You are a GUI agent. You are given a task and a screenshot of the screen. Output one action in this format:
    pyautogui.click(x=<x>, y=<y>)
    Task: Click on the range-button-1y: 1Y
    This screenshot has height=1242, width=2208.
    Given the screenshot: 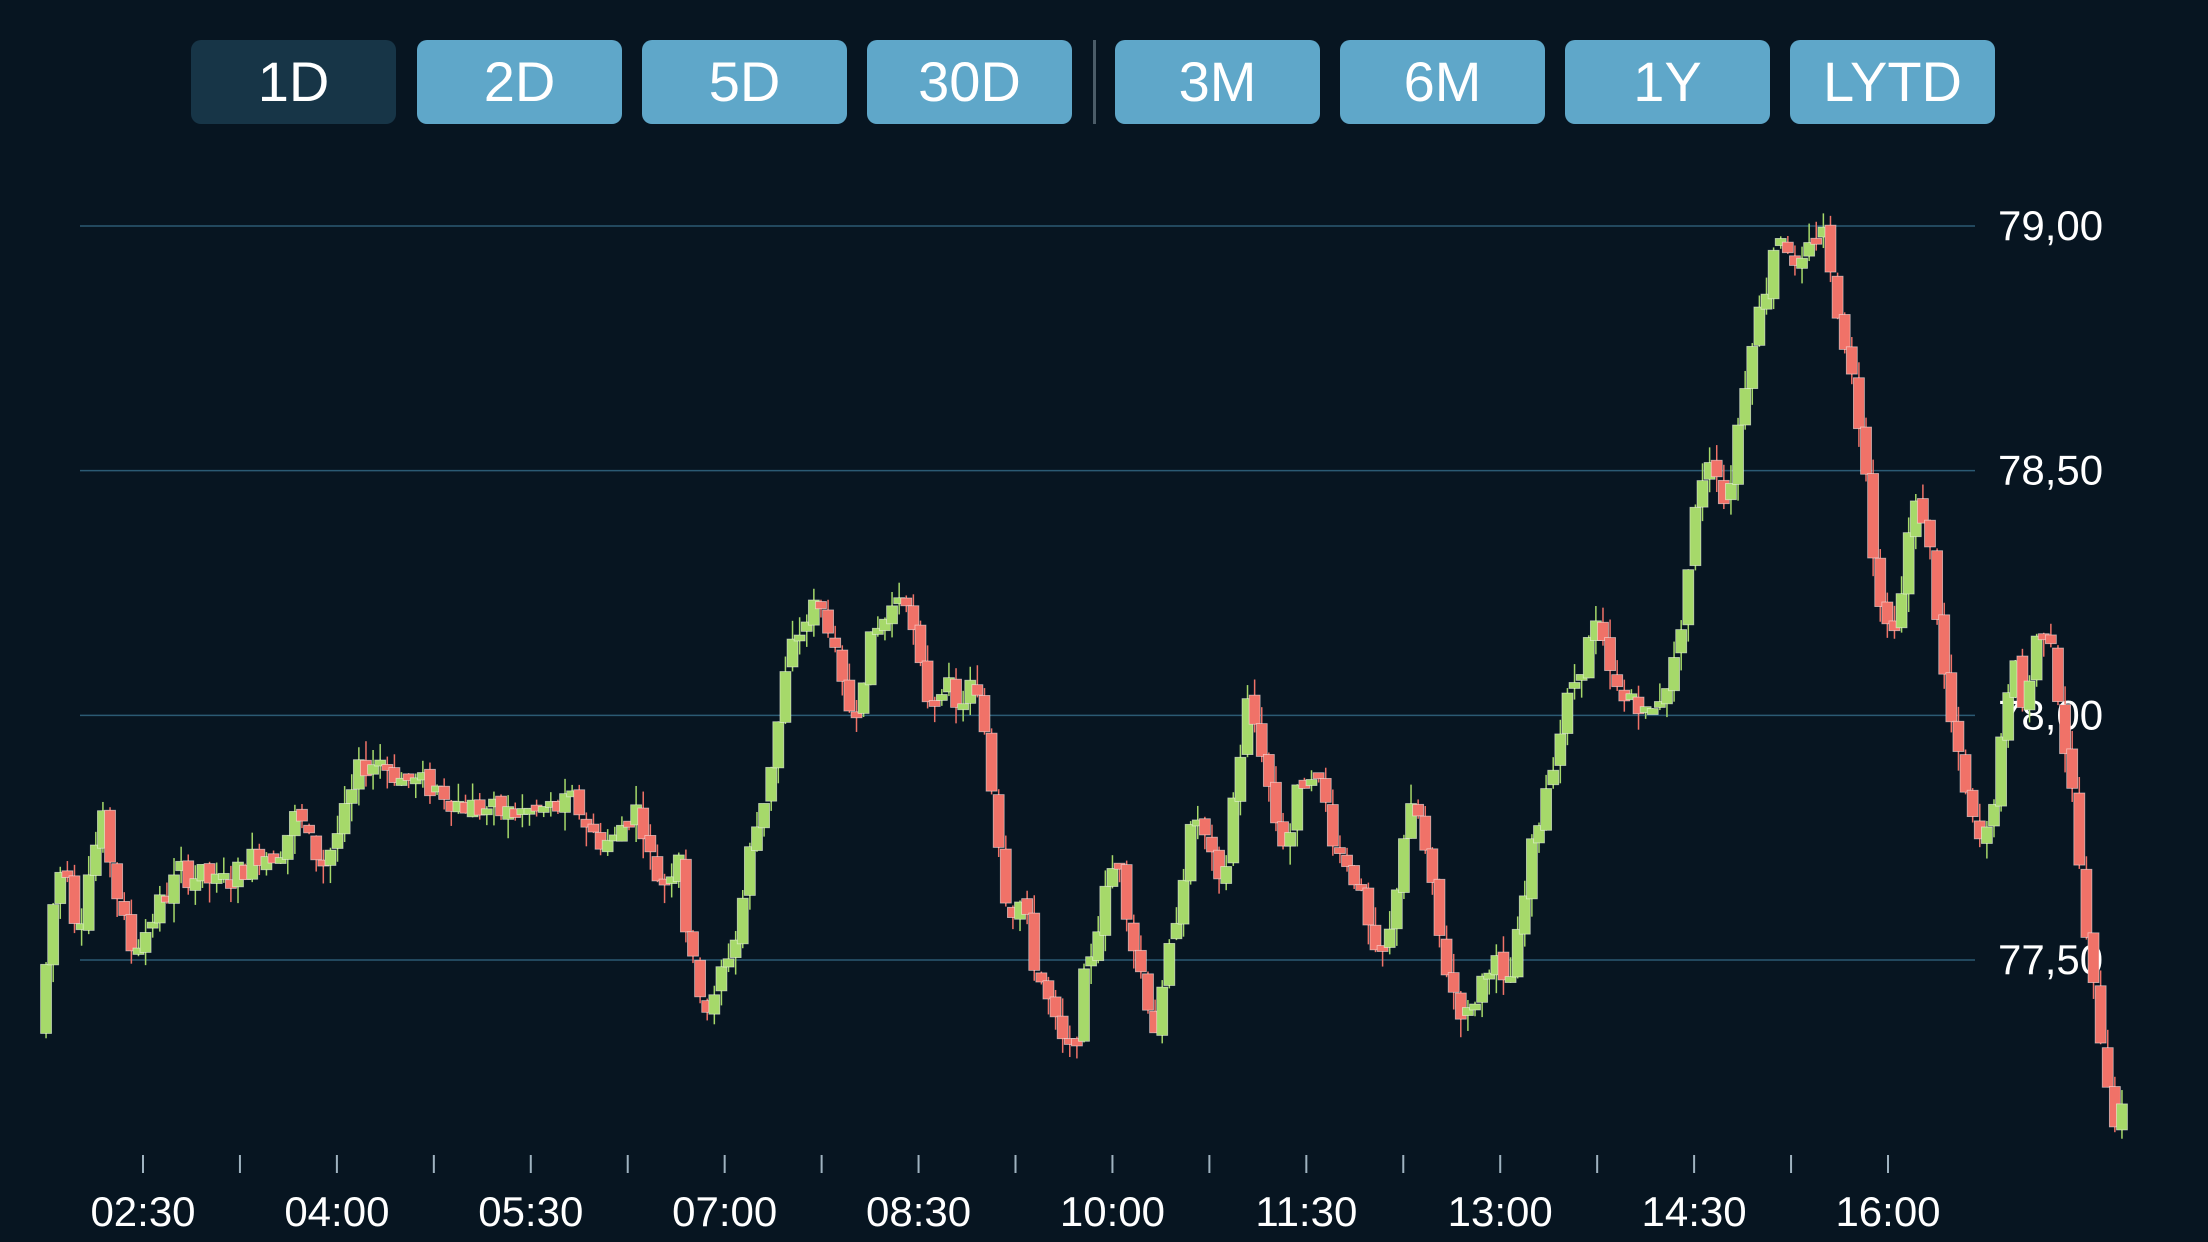 What is the action you would take?
    pyautogui.click(x=1667, y=82)
    